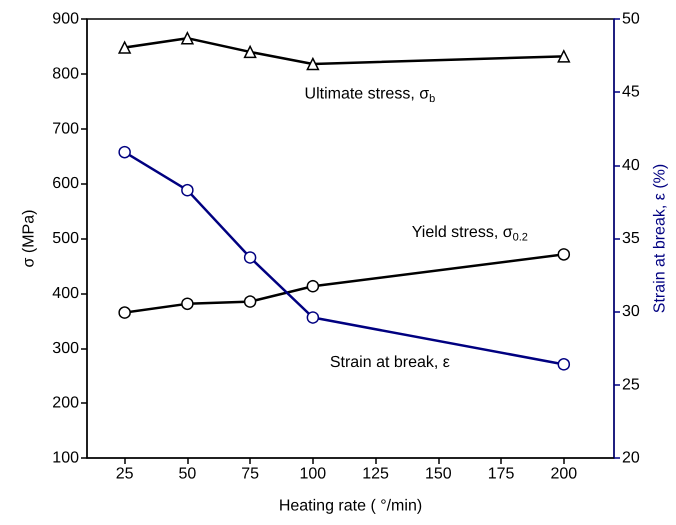  What do you see at coordinates (376, 474) in the screenshot?
I see `x-tick-label: 125` at bounding box center [376, 474].